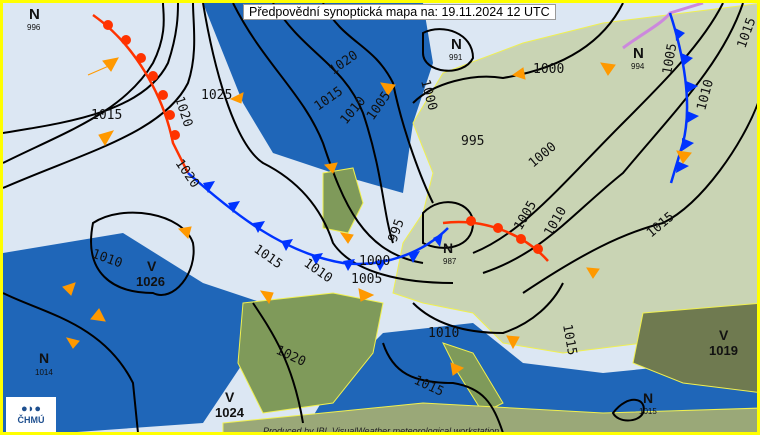 Image resolution: width=760 pixels, height=435 pixels. I want to click on warm-front-central-symbols, so click(504, 235).